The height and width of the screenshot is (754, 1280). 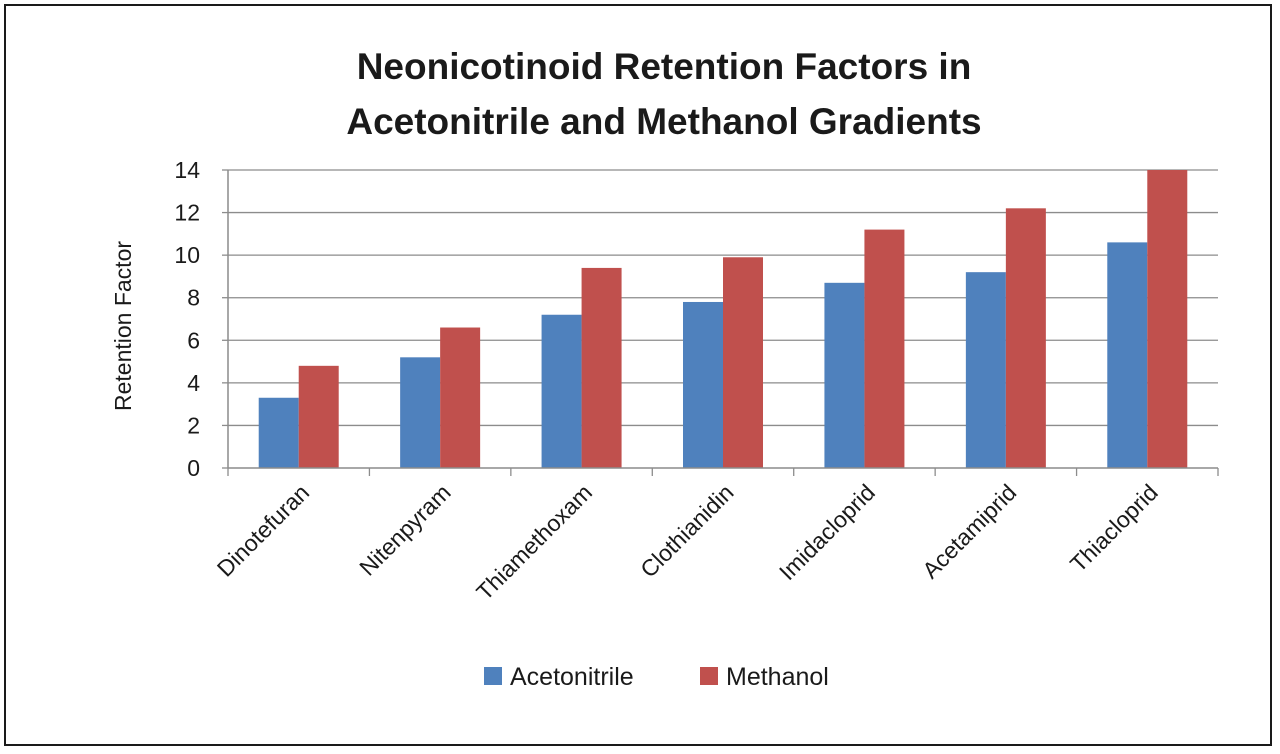 What do you see at coordinates (777, 677) in the screenshot?
I see `legend-label-methanol: Methanol` at bounding box center [777, 677].